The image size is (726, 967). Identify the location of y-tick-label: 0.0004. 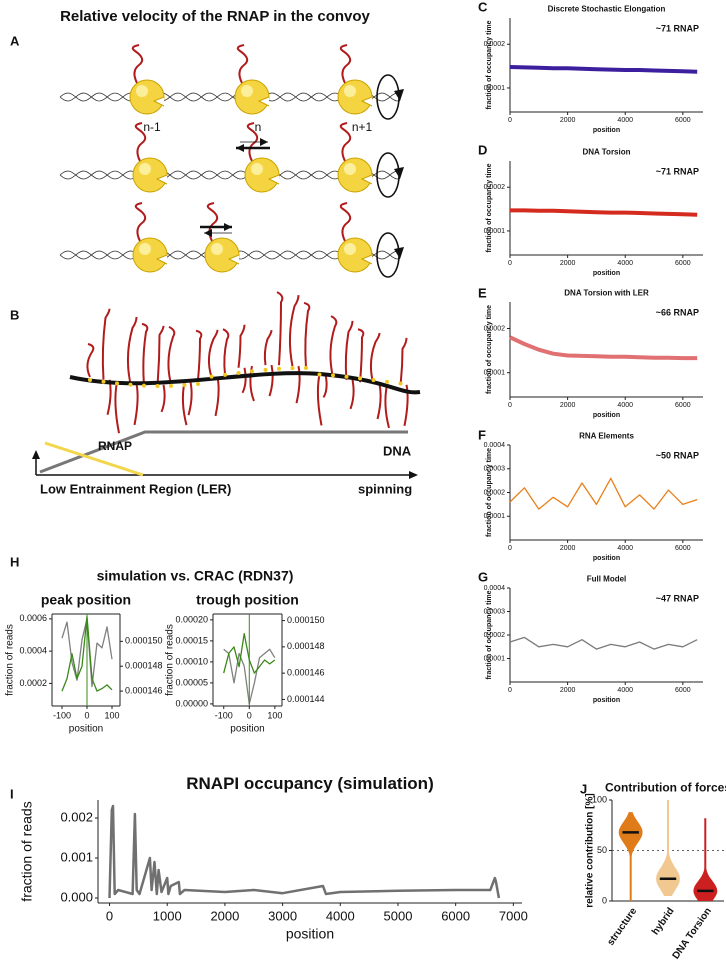
(33, 650).